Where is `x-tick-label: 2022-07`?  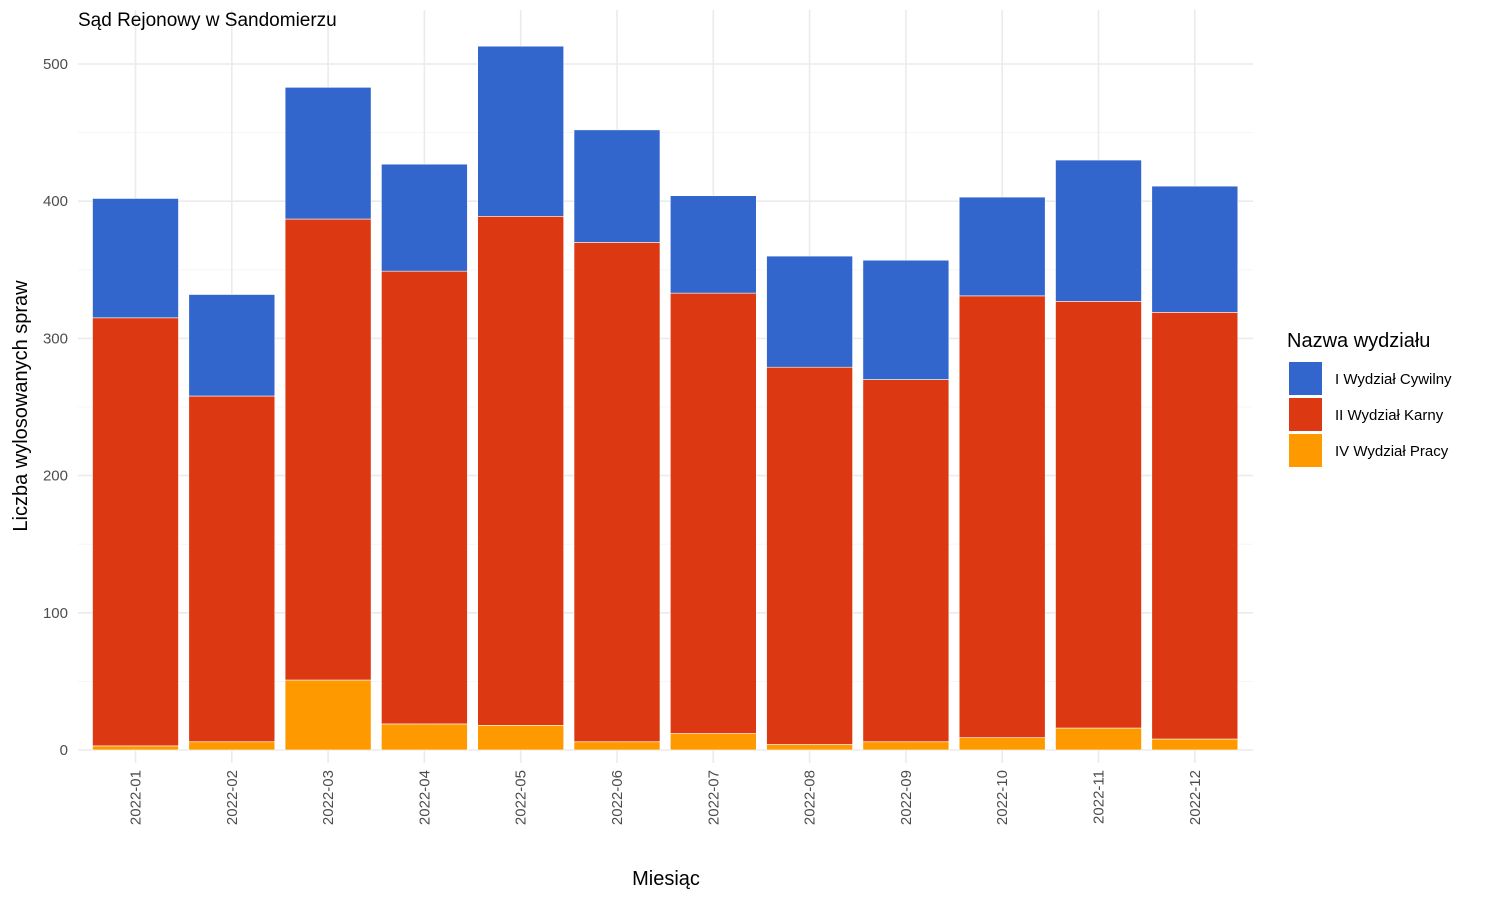 x-tick-label: 2022-07 is located at coordinates (713, 797).